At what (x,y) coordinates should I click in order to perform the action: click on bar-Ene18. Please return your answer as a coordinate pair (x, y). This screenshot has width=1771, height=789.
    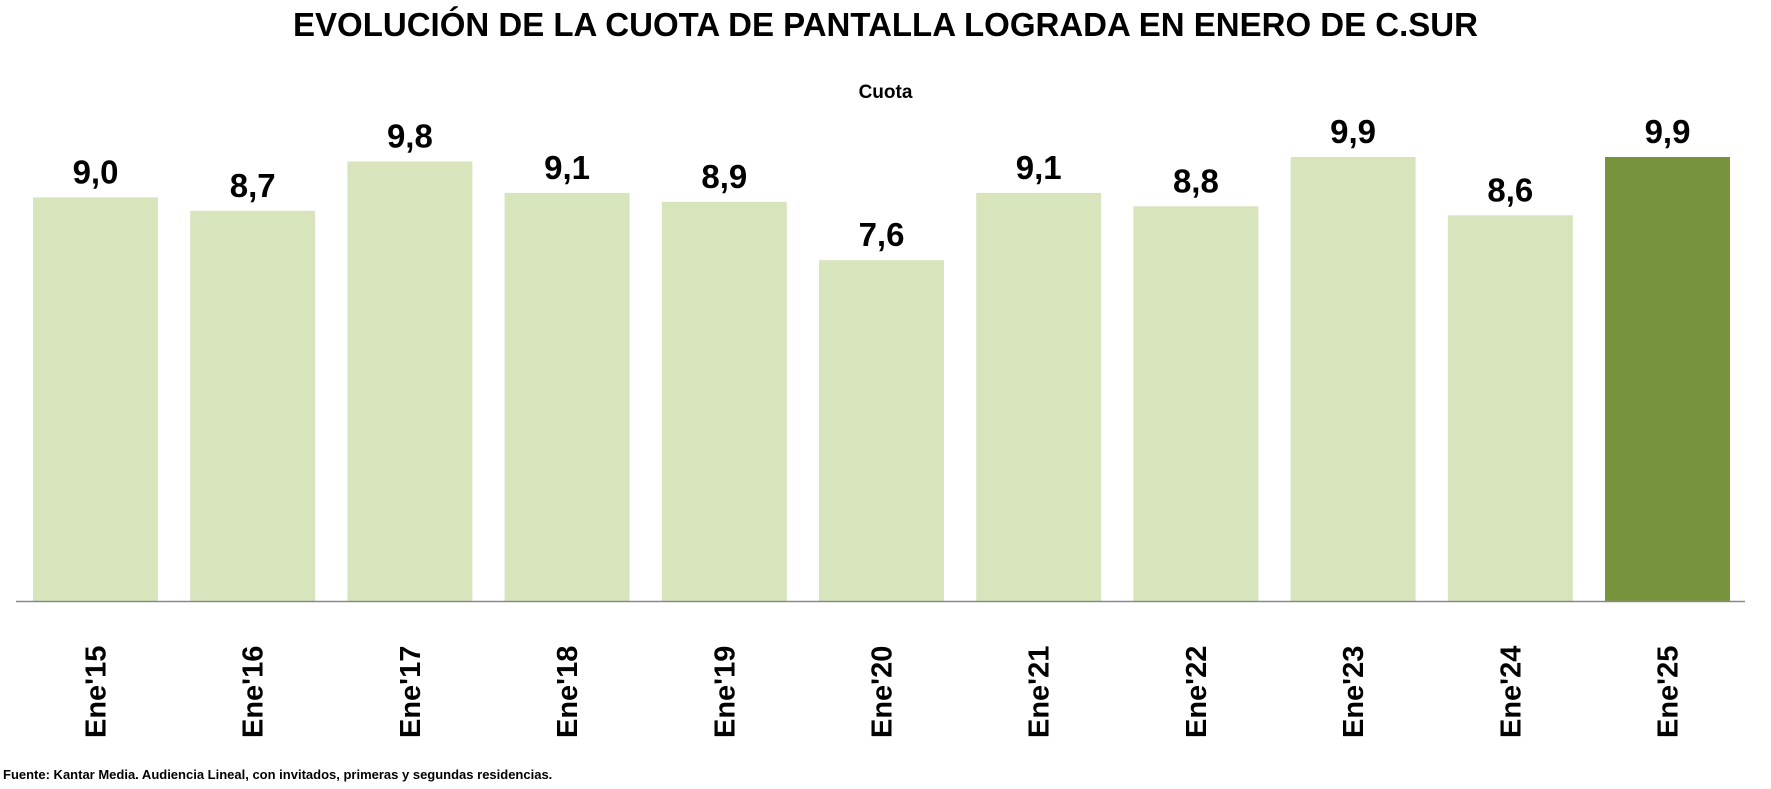
    Looking at the image, I should click on (567, 397).